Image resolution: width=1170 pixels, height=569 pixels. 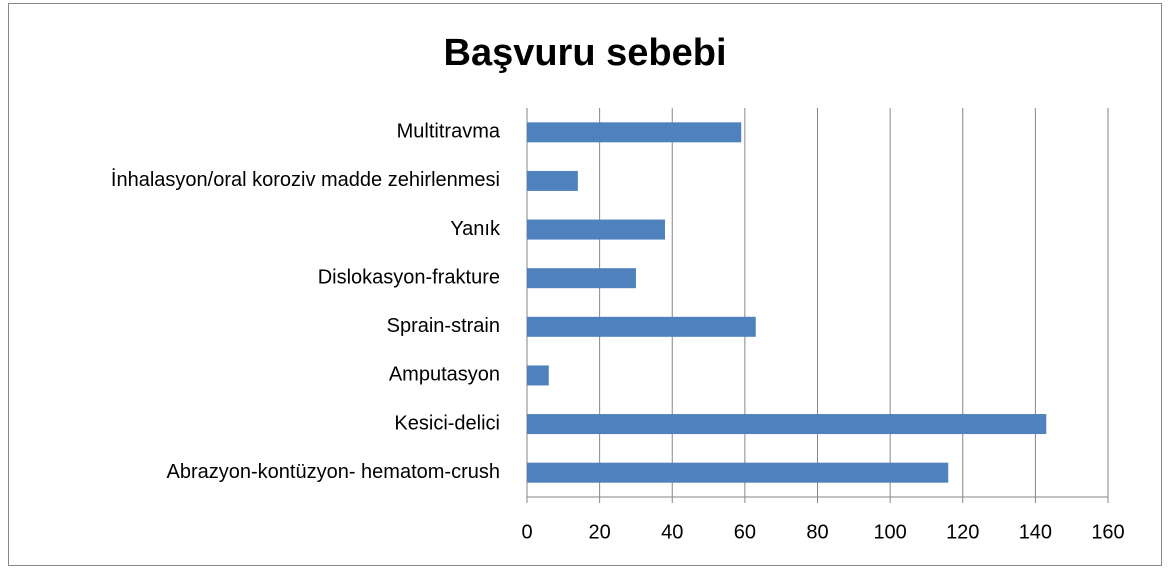 I want to click on y-tick-label: Yanık, so click(x=475, y=229).